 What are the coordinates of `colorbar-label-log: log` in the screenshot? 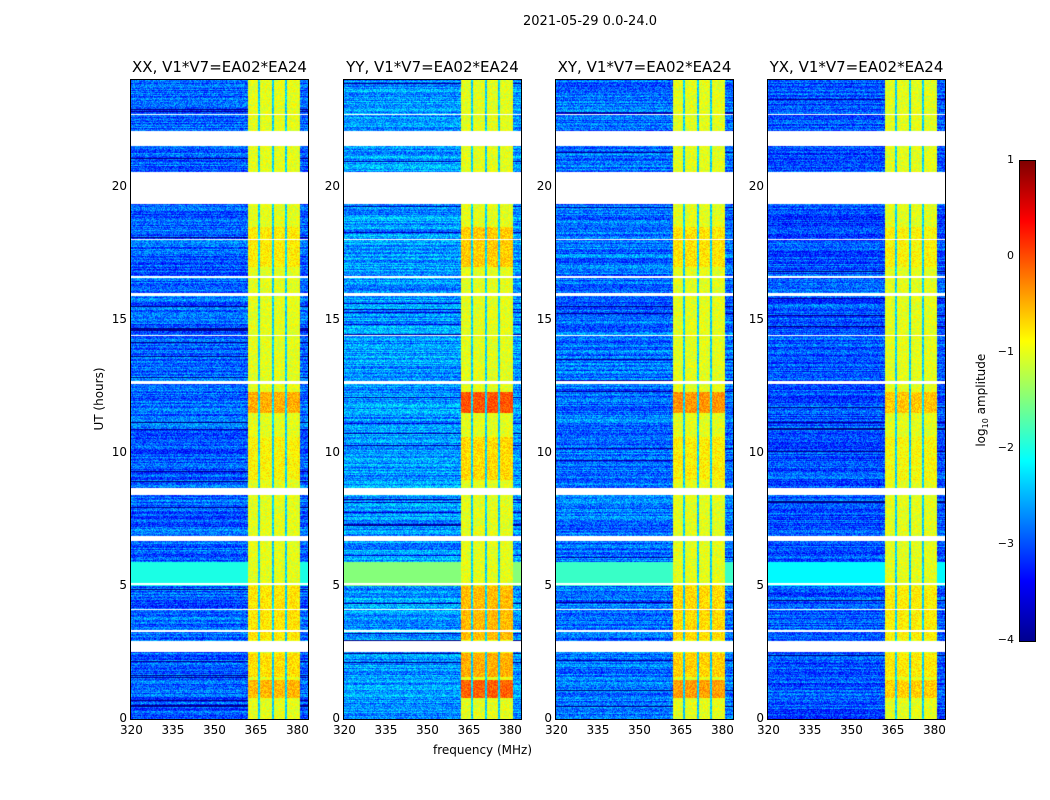 It's located at (980, 437).